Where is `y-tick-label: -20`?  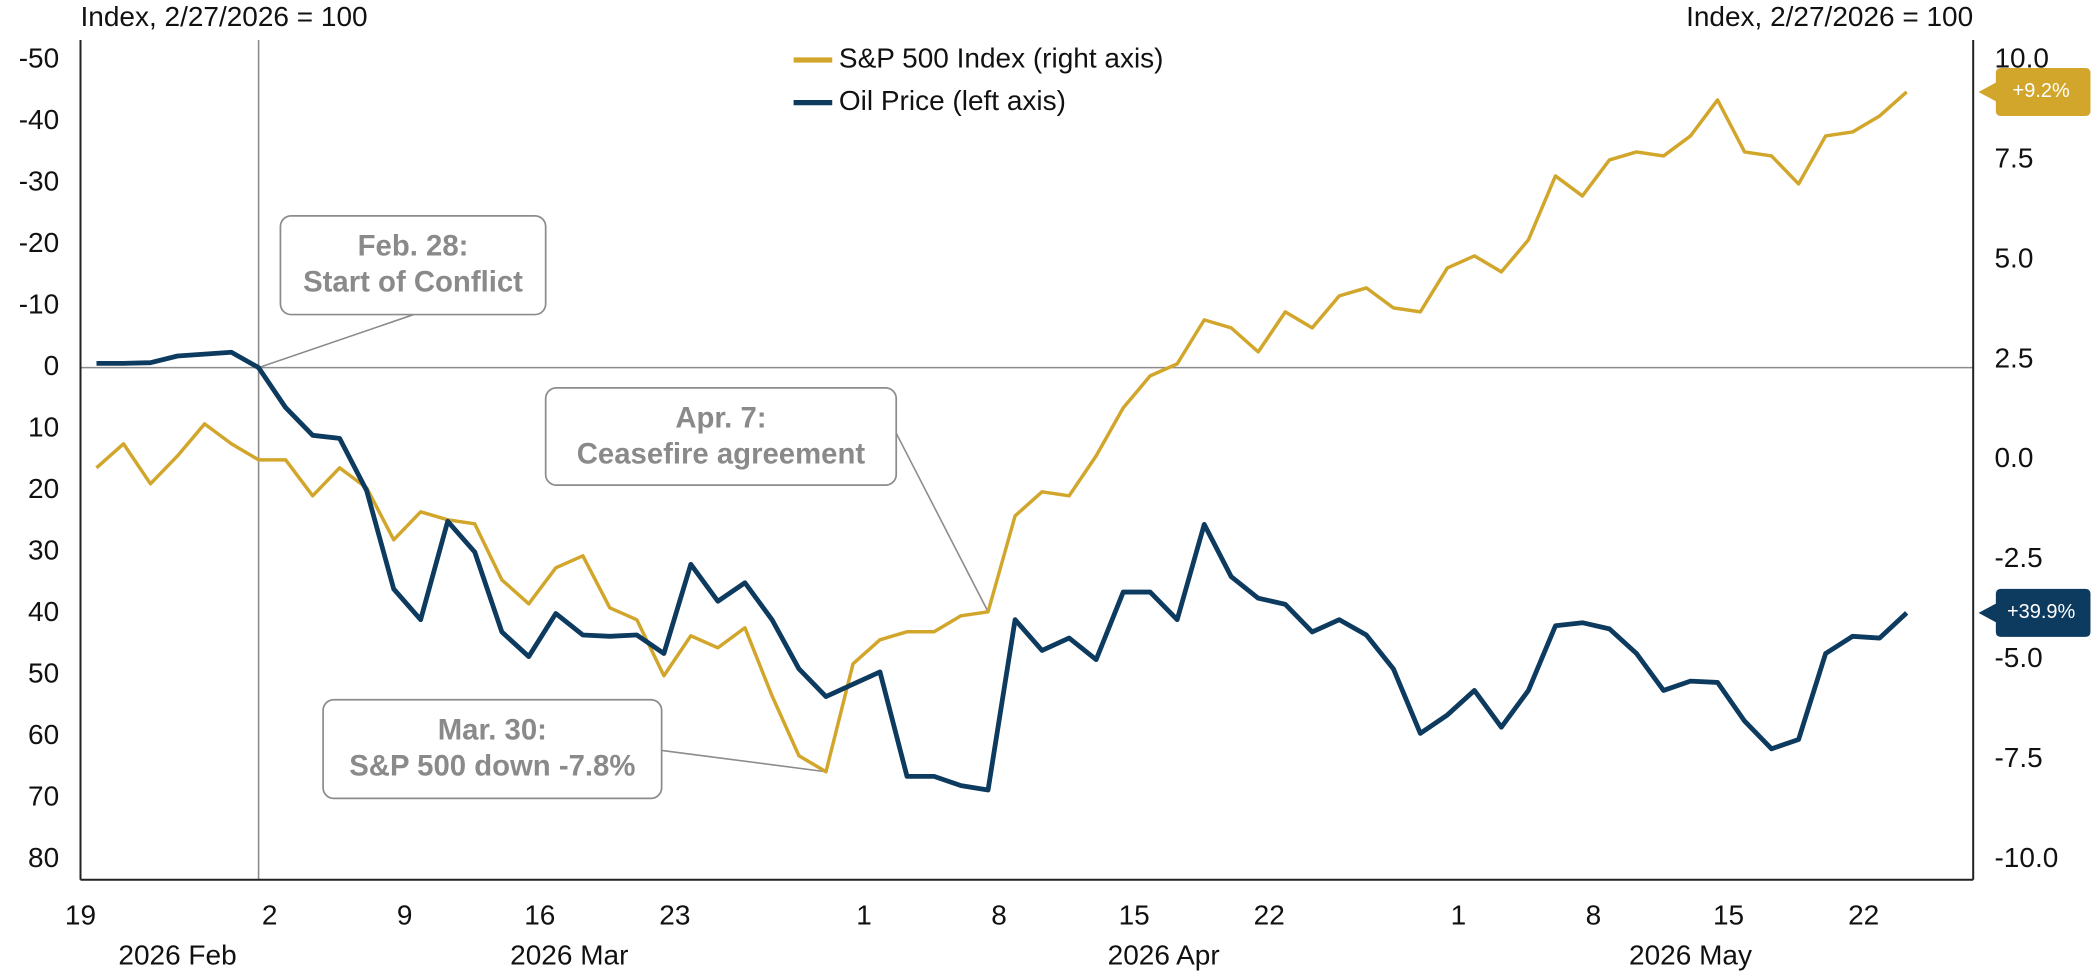
y-tick-label: -20 is located at coordinates (39, 242).